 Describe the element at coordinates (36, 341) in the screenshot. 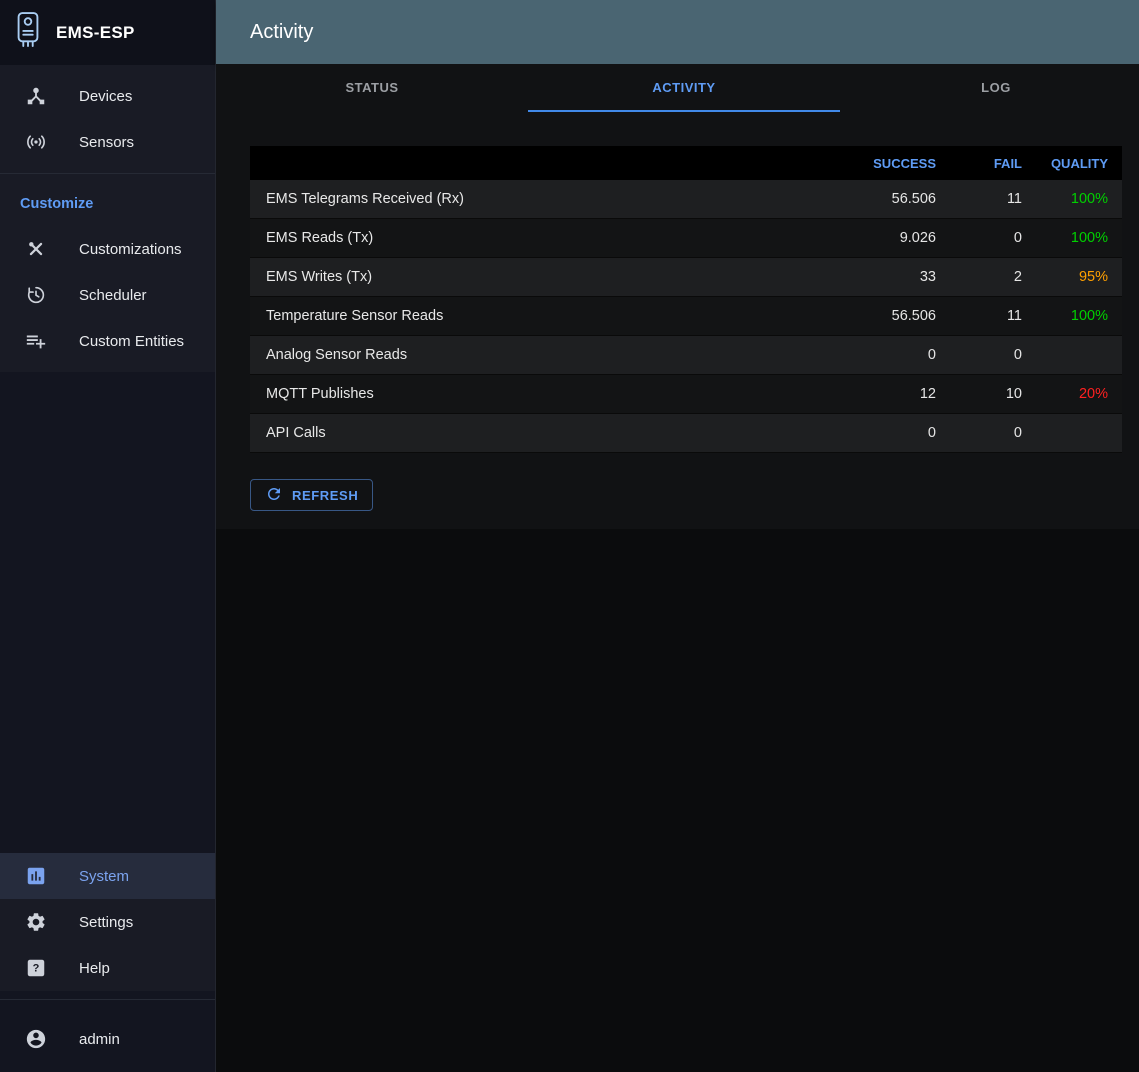

I see `playlist-add-icon` at that location.